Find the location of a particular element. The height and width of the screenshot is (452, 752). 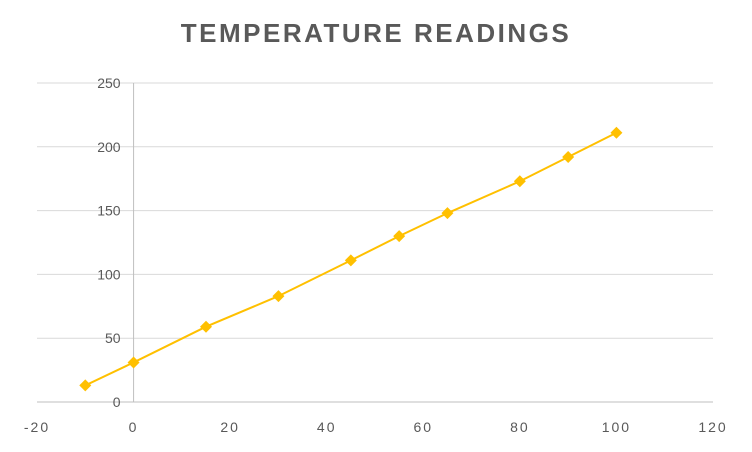

x-tick-label: 100 is located at coordinates (616, 427).